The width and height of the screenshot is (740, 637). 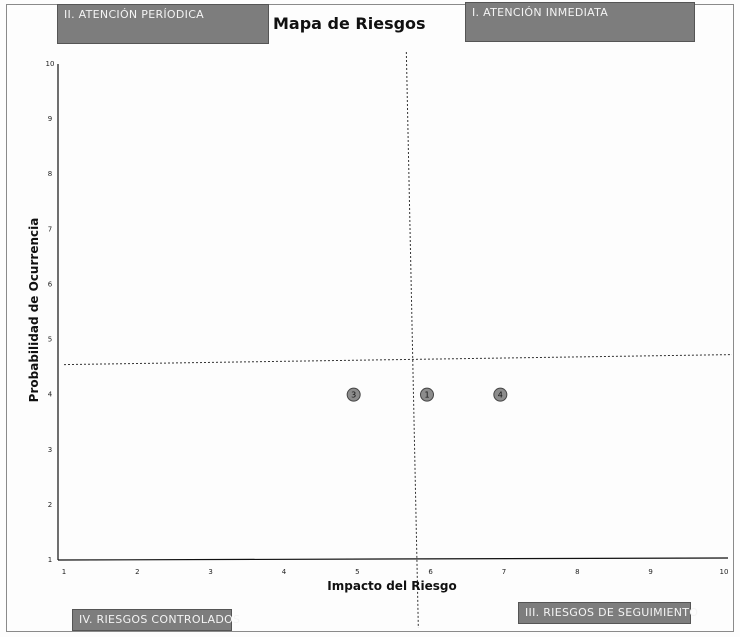 What do you see at coordinates (284, 572) in the screenshot?
I see `x-tick-label: 4` at bounding box center [284, 572].